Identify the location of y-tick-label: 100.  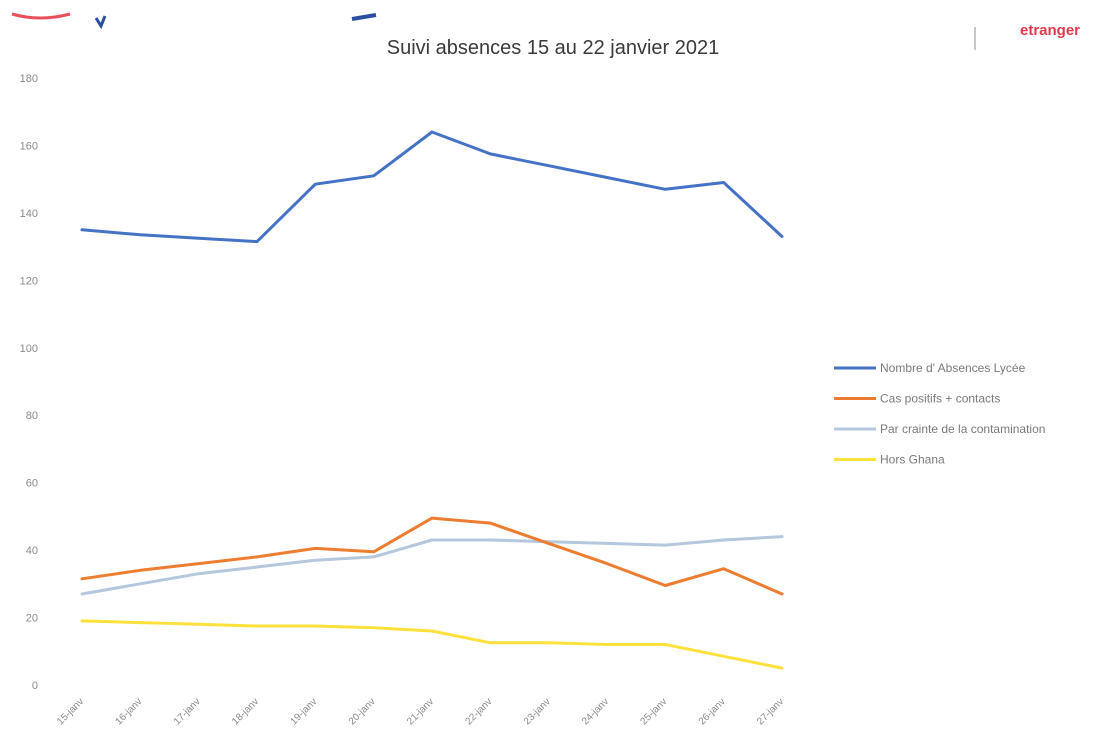
(29, 349).